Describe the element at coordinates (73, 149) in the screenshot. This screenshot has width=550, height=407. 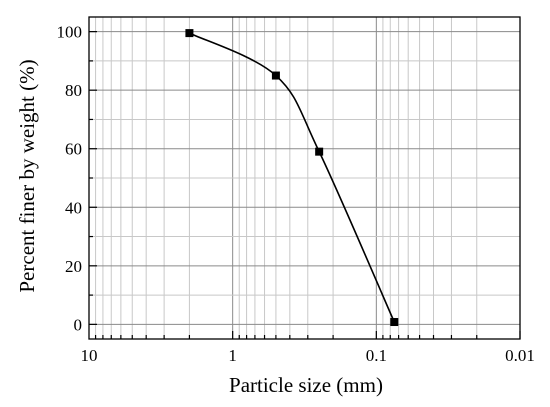
I see `y-tick-label: 60` at that location.